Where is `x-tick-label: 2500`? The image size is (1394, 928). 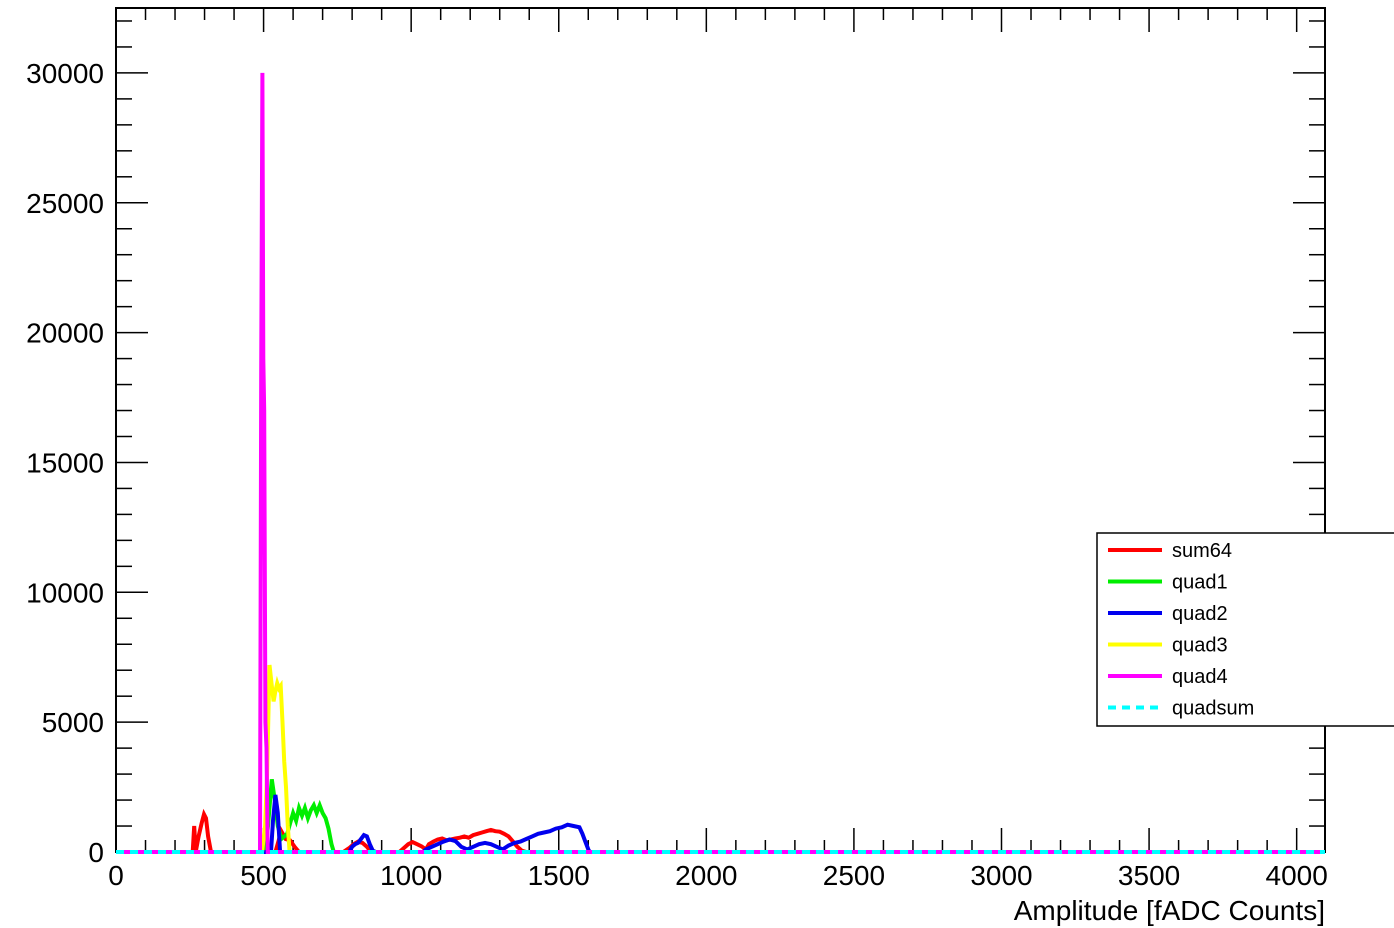
x-tick-label: 2500 is located at coordinates (854, 875).